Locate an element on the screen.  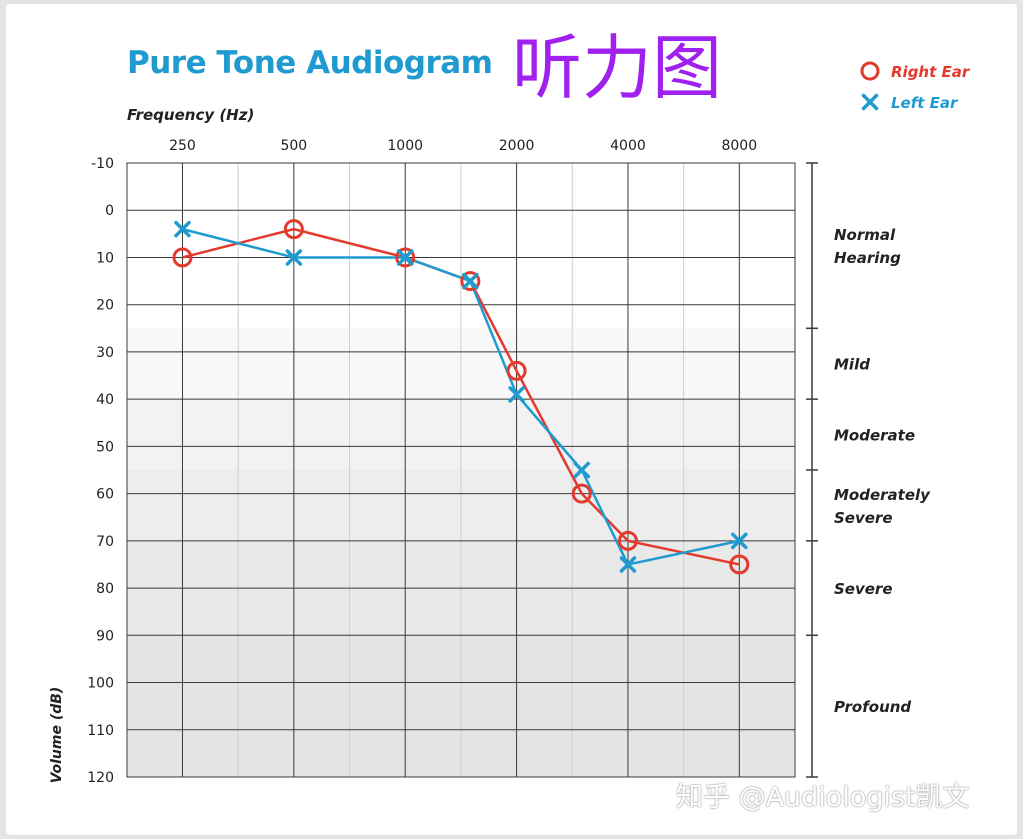
y-tick-label: 60 is located at coordinates (105, 495).